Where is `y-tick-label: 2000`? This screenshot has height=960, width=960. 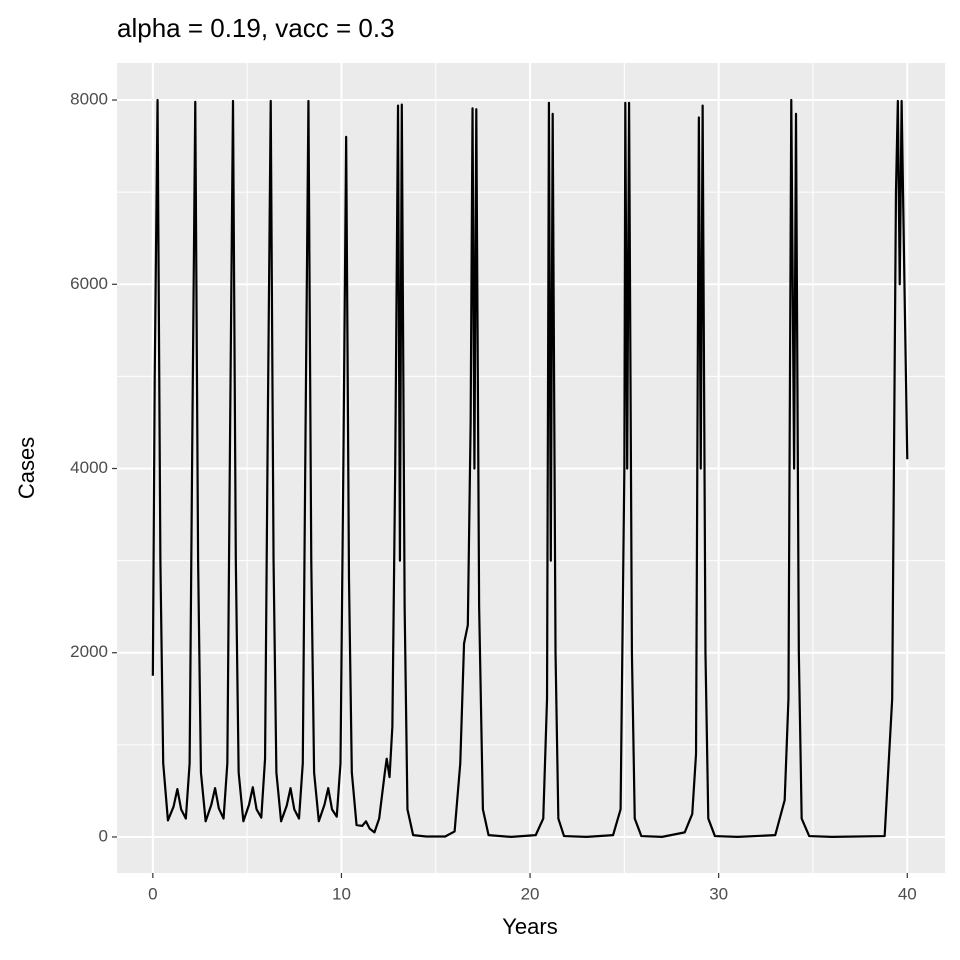
y-tick-label: 2000 is located at coordinates (89, 651).